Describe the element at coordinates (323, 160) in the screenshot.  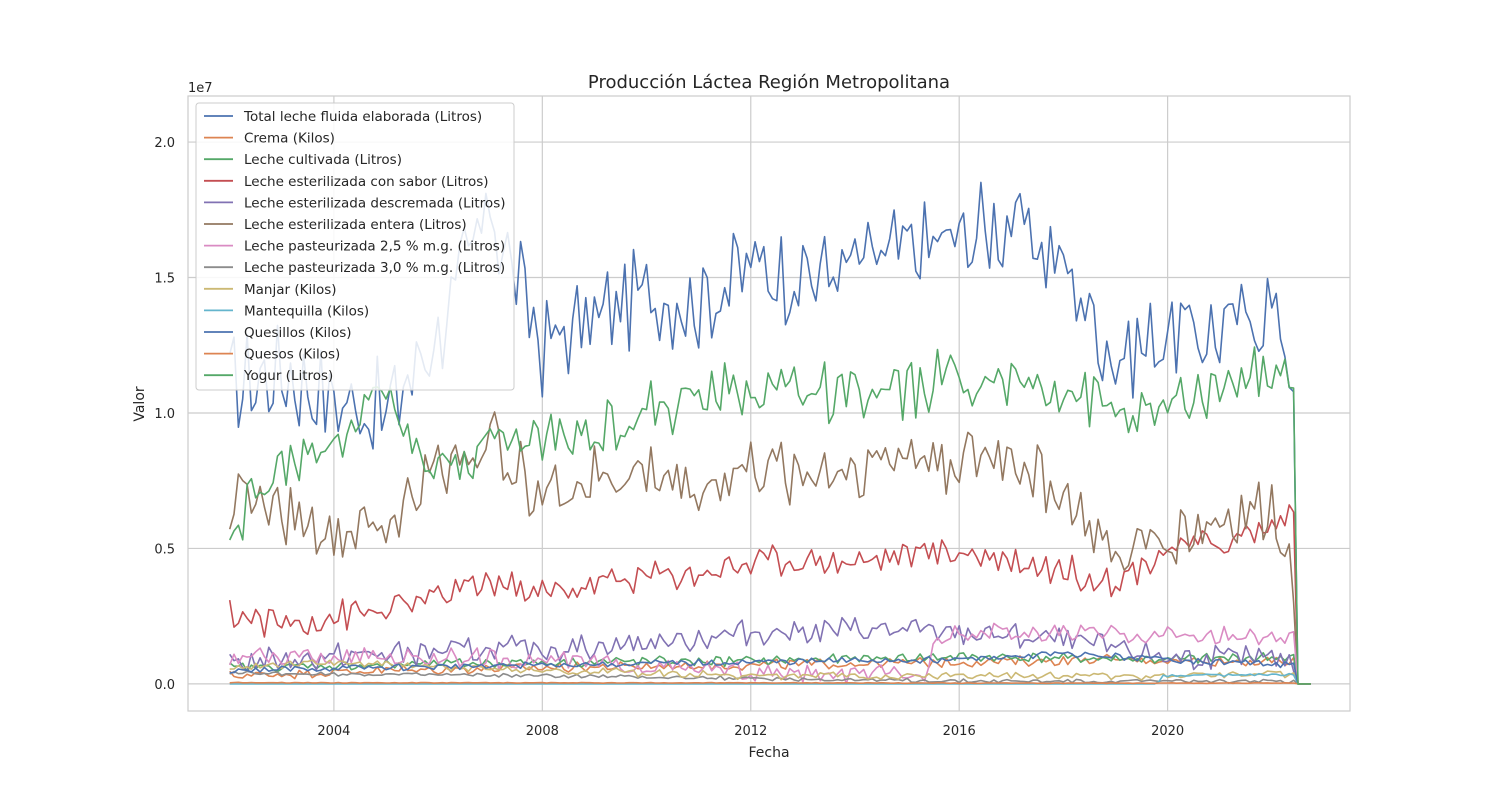
I see `legend-entry: Leche cultivada (Litros)` at that location.